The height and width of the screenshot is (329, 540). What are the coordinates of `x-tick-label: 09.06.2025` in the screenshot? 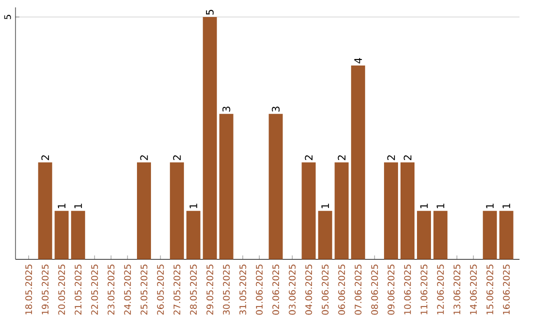 It's located at (391, 289).